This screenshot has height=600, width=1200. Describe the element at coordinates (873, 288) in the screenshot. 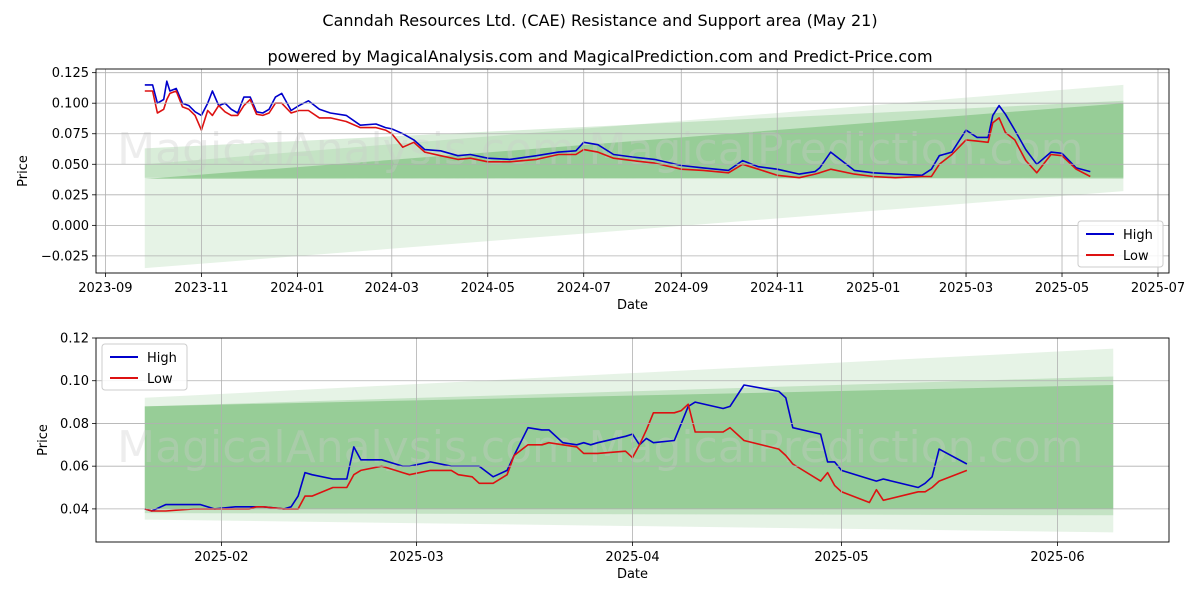

I see `x-tick-label: 2025-01` at that location.